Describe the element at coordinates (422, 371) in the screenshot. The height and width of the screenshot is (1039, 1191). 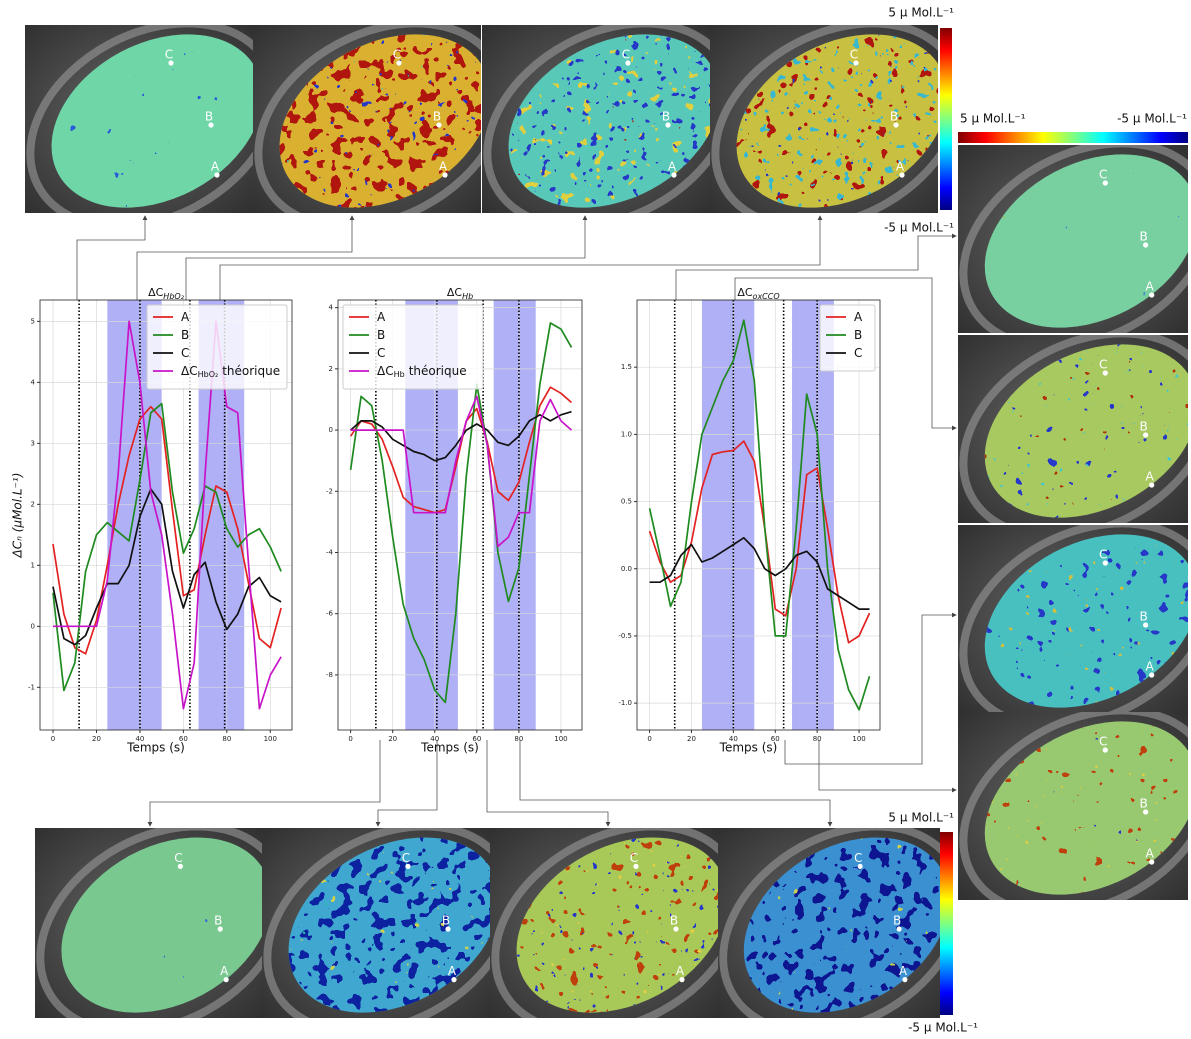
I see `legend-label: ΔCHb théorique` at that location.